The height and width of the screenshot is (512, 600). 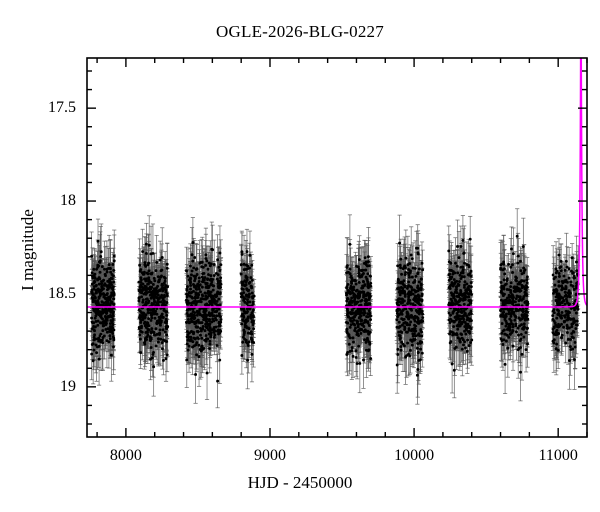 I want to click on y-tick-label: 19, so click(x=68, y=386).